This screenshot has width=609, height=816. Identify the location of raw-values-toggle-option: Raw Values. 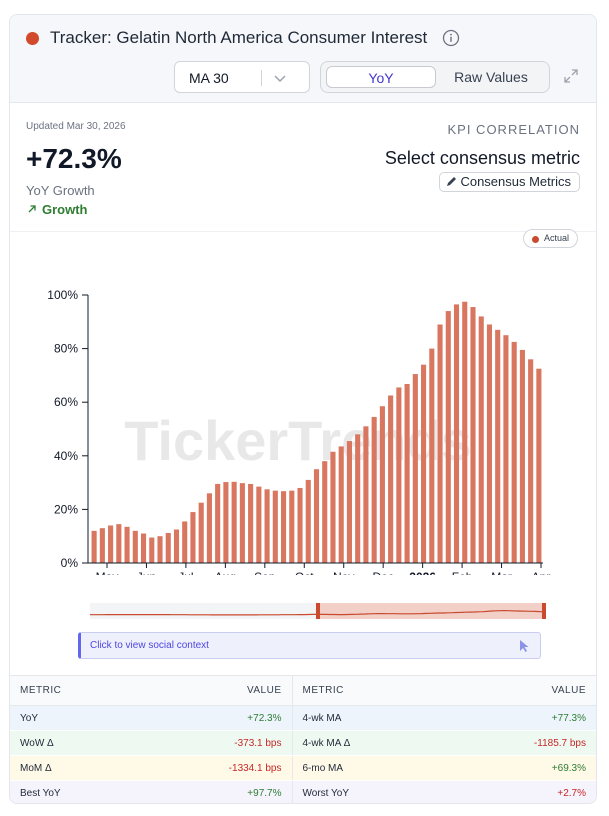
(491, 77).